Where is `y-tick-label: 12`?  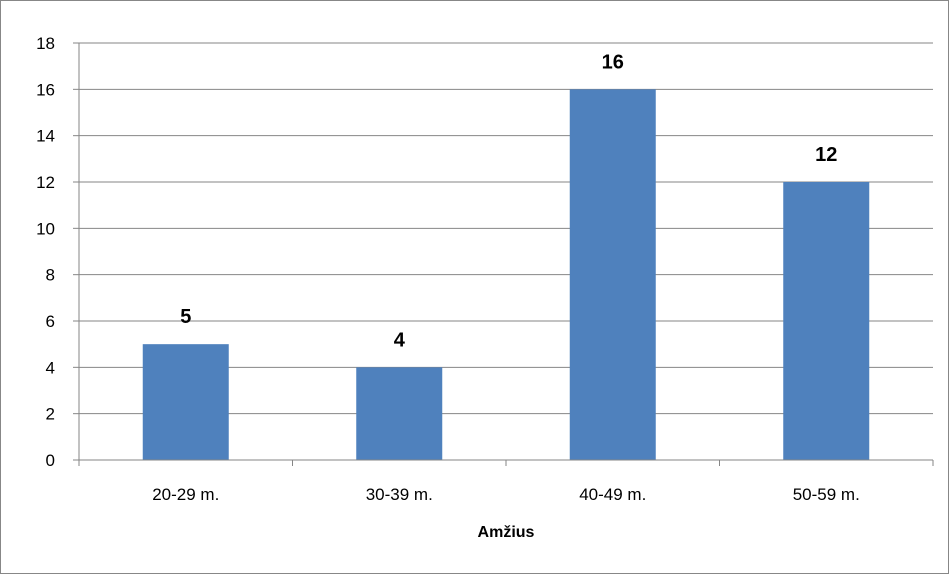 y-tick-label: 12 is located at coordinates (45, 182).